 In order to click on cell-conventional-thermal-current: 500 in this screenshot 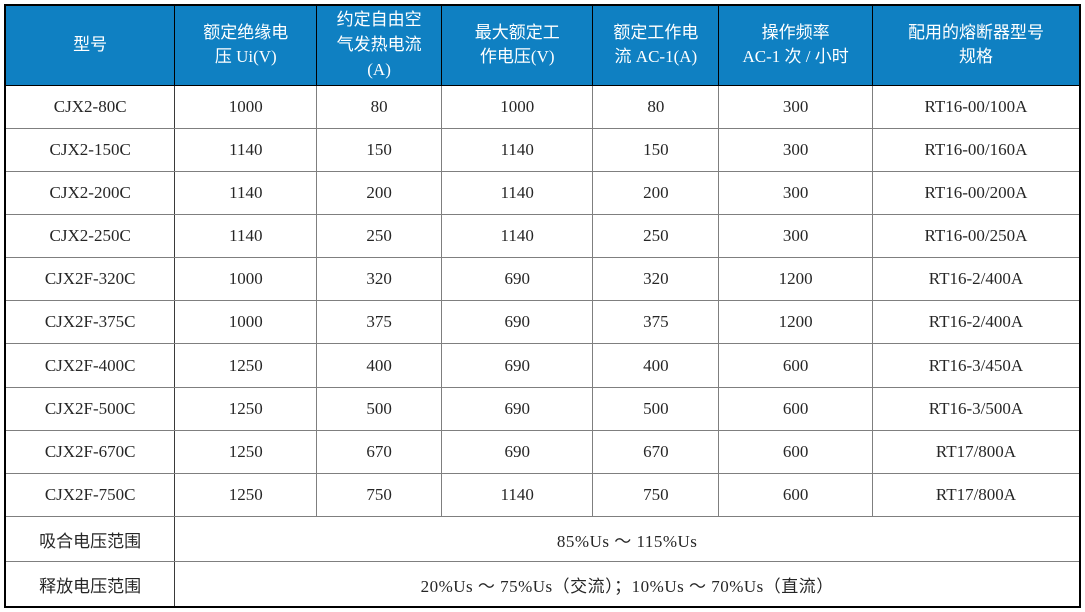, I will do `click(379, 408)`.